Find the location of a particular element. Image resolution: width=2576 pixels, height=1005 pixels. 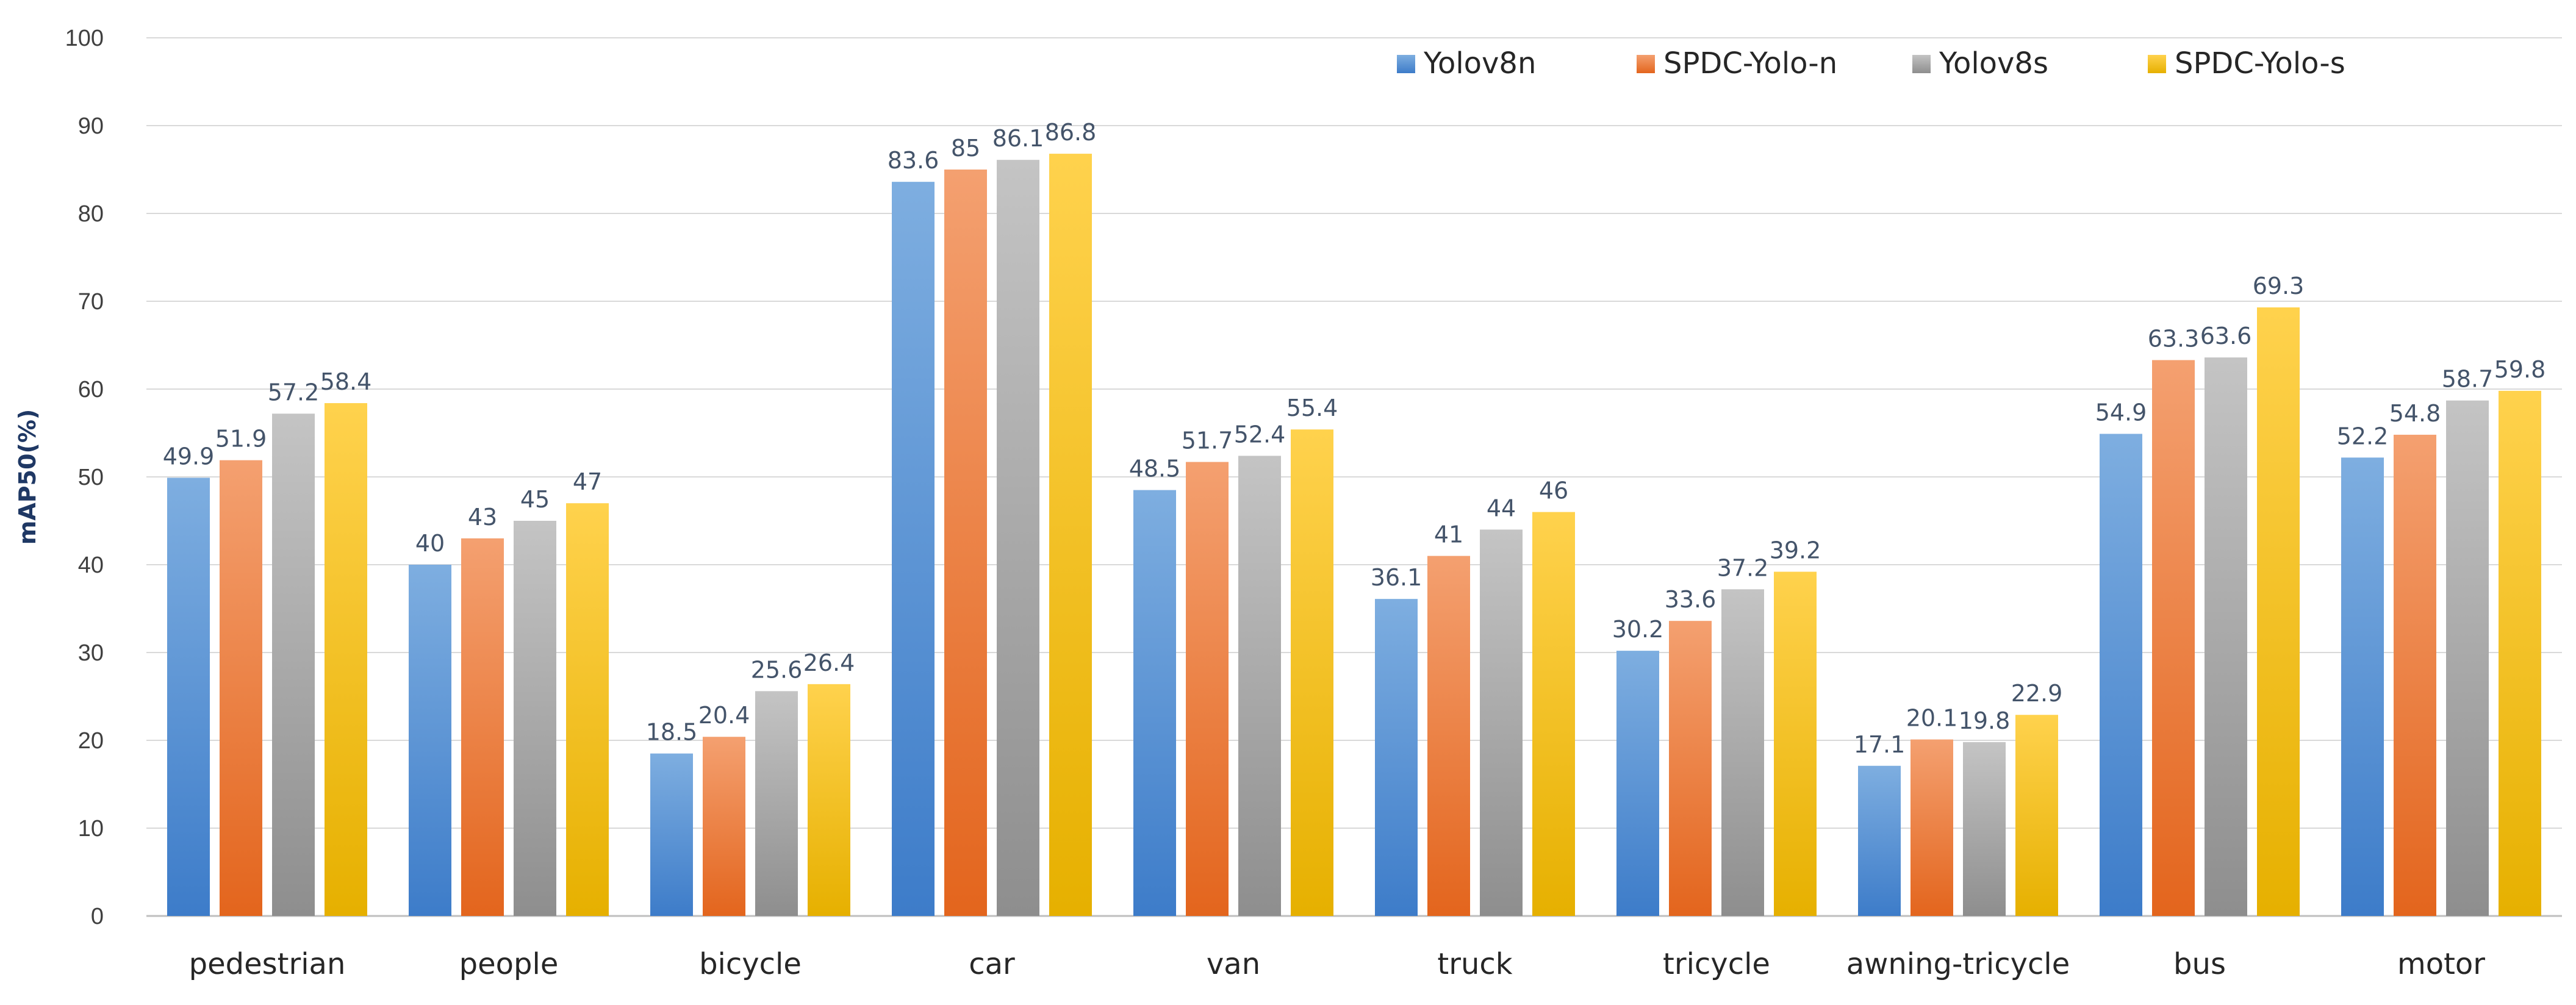

data-label: 25.6 is located at coordinates (777, 669).